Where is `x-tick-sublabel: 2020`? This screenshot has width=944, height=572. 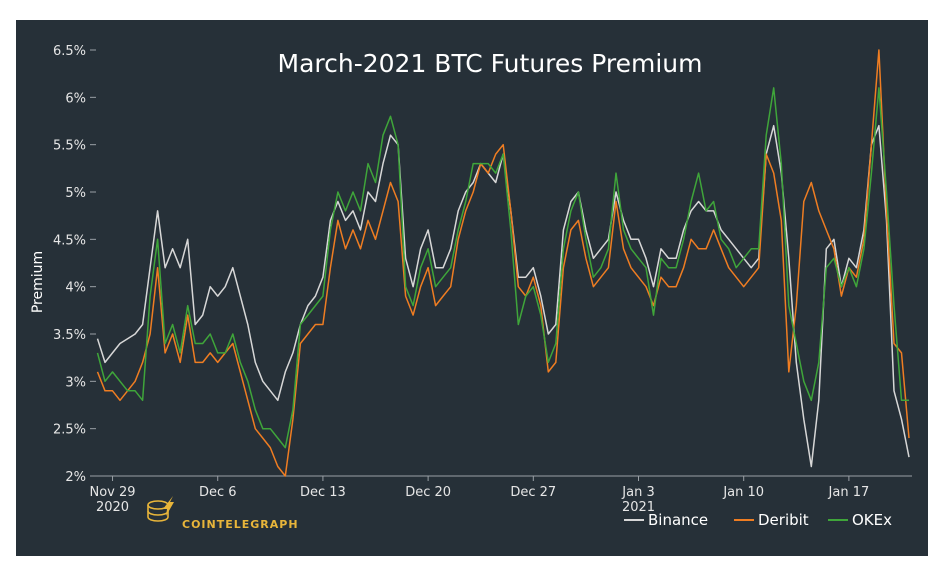
x-tick-sublabel: 2020 is located at coordinates (112, 507).